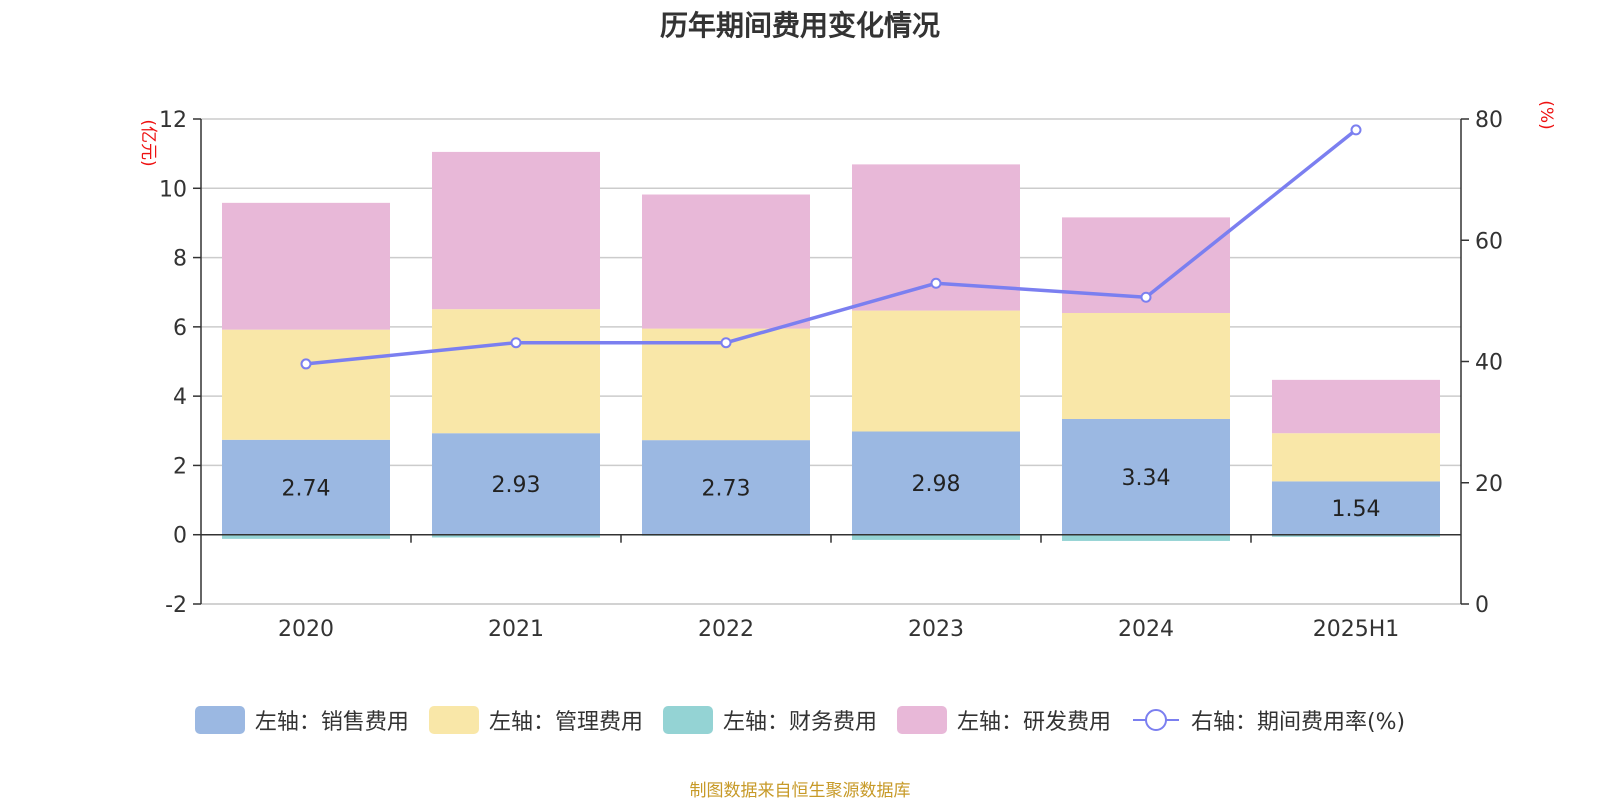  I want to click on left-axis-tick-label: 6, so click(180, 328).